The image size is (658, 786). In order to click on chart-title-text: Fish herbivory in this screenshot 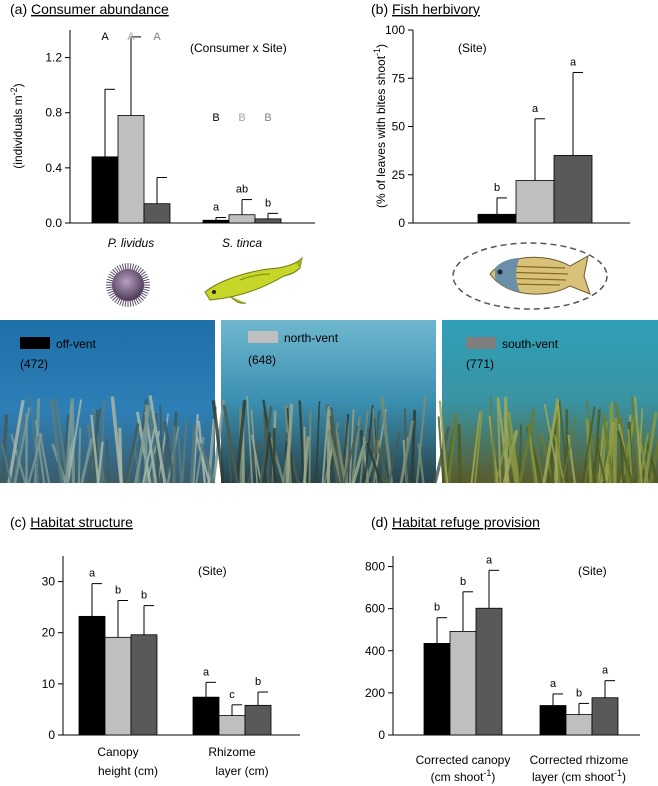, I will do `click(436, 9)`.